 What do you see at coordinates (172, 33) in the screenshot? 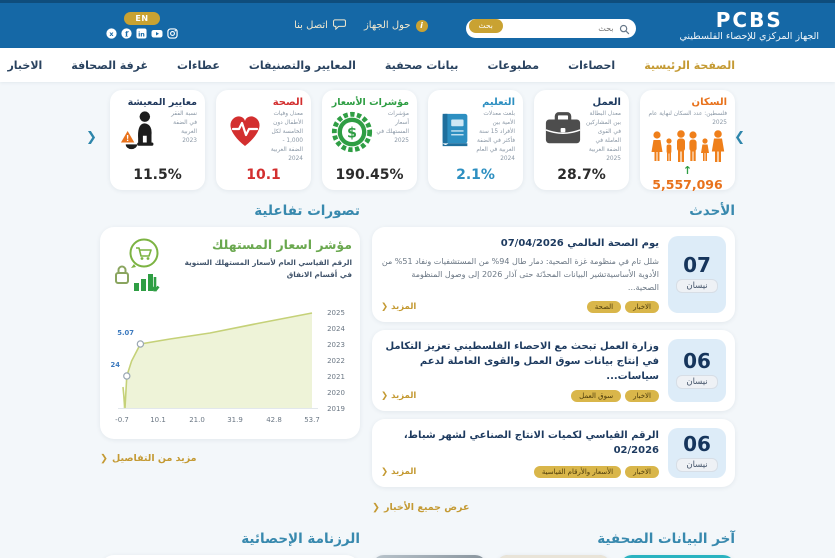
I see `instagram-icon` at bounding box center [172, 33].